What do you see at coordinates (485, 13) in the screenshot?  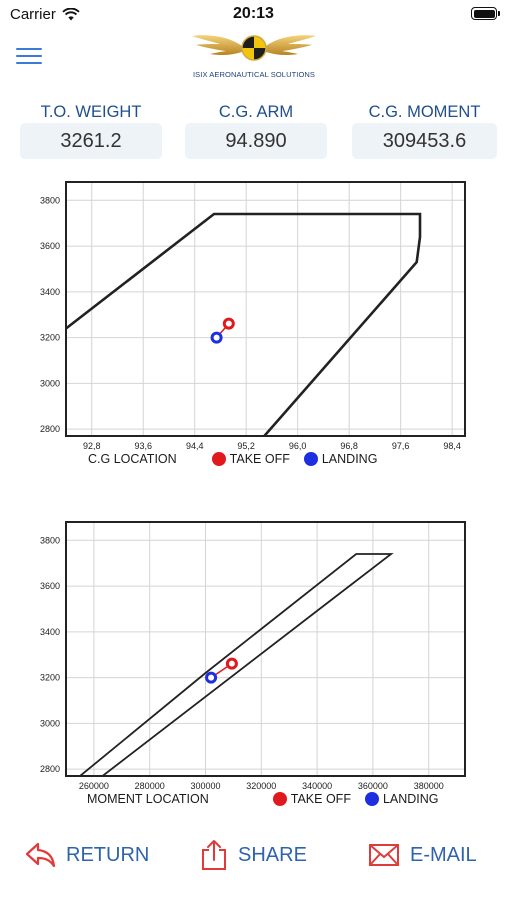 I see `battery-icon` at bounding box center [485, 13].